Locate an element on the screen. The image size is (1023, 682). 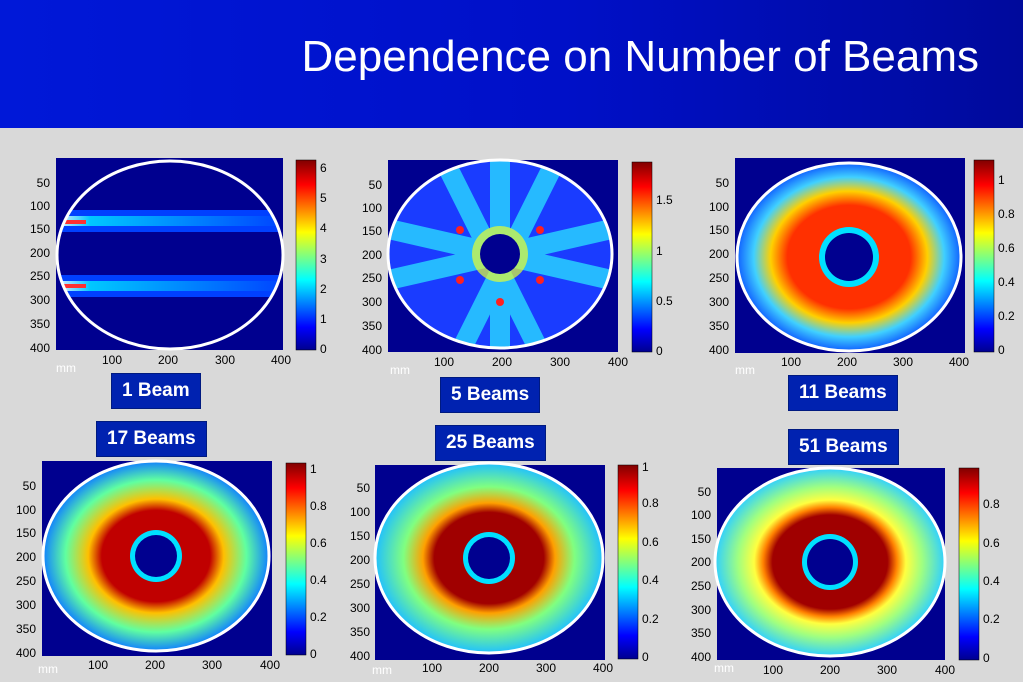
tick-label: 2 is located at coordinates (323, 289).